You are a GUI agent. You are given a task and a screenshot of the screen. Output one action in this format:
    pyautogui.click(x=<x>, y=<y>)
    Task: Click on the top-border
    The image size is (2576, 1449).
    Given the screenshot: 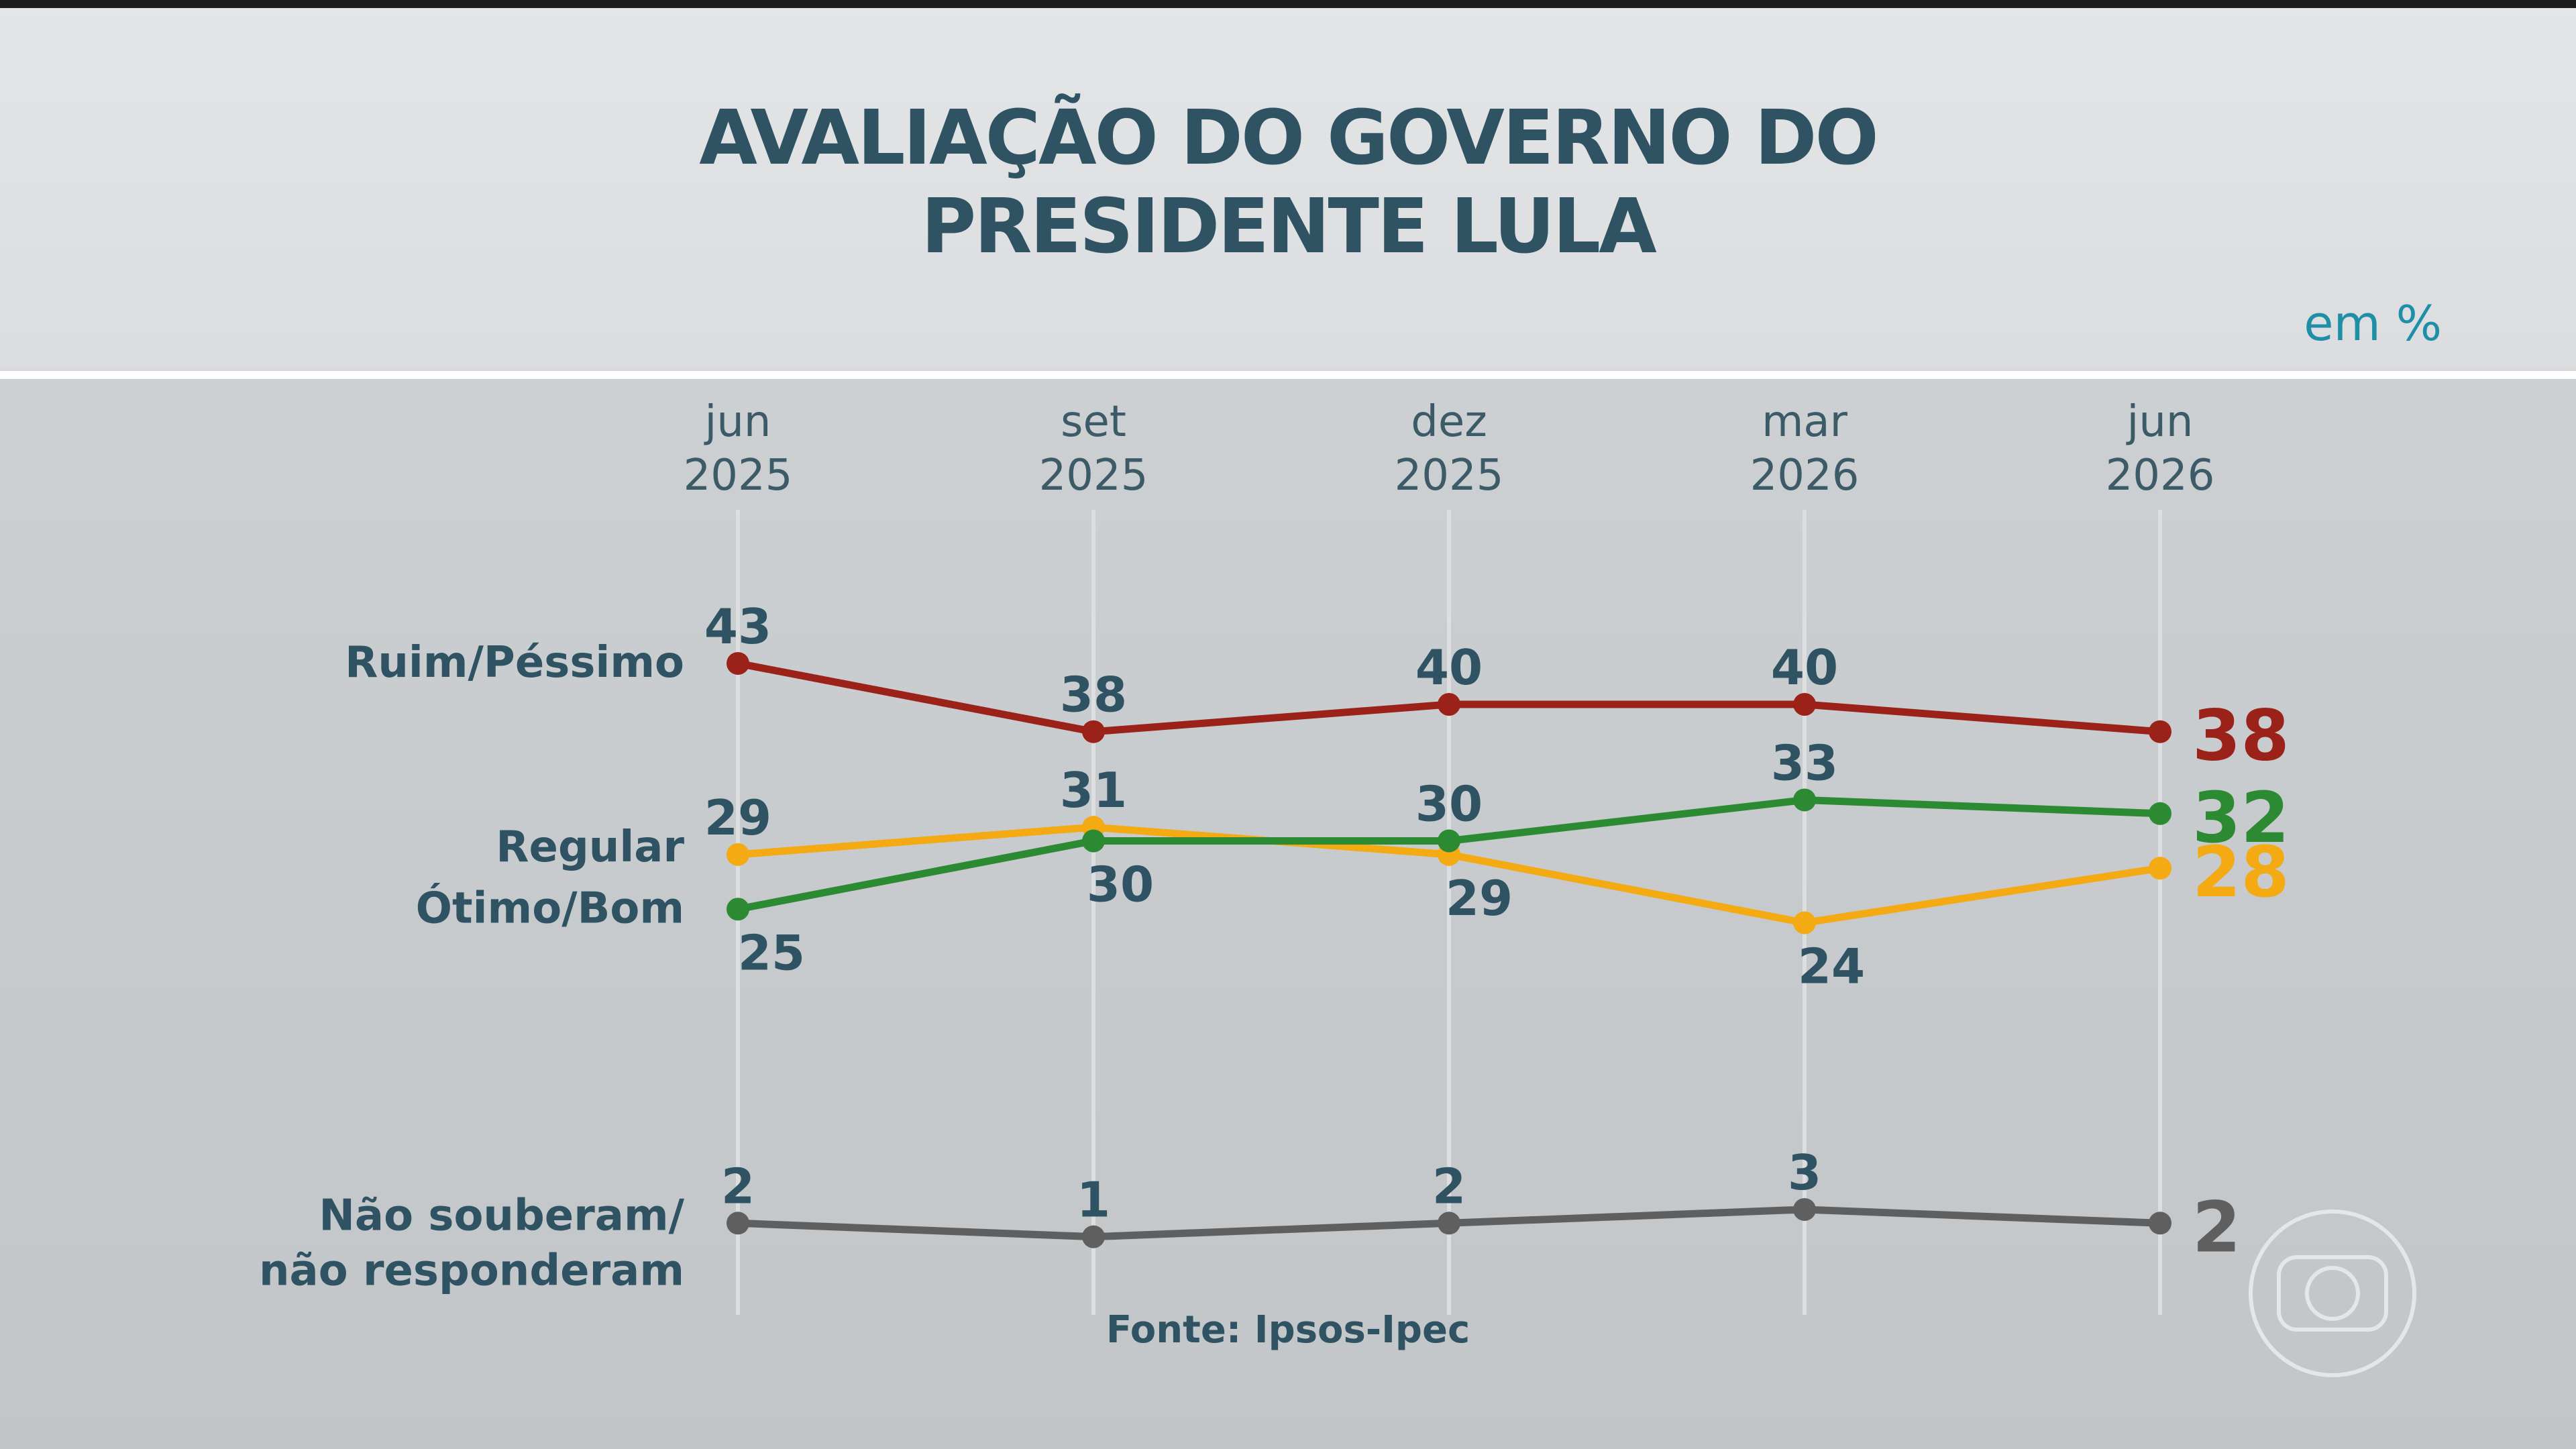 What is the action you would take?
    pyautogui.click(x=1288, y=4)
    